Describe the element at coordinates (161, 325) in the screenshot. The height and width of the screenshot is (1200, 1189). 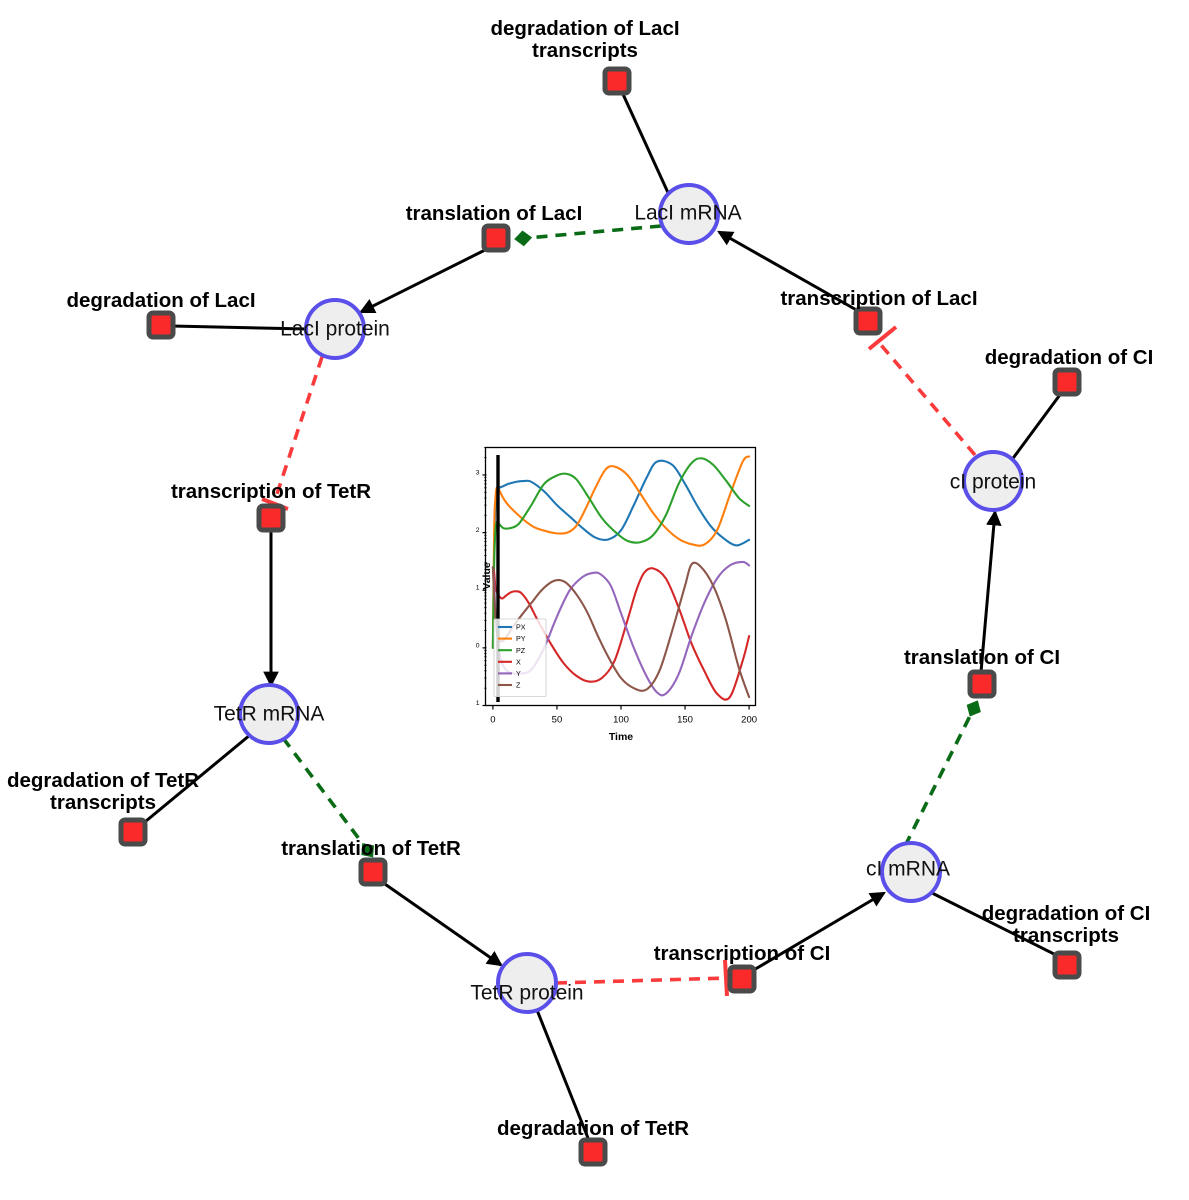
I see `reaction-node-deg-laci` at that location.